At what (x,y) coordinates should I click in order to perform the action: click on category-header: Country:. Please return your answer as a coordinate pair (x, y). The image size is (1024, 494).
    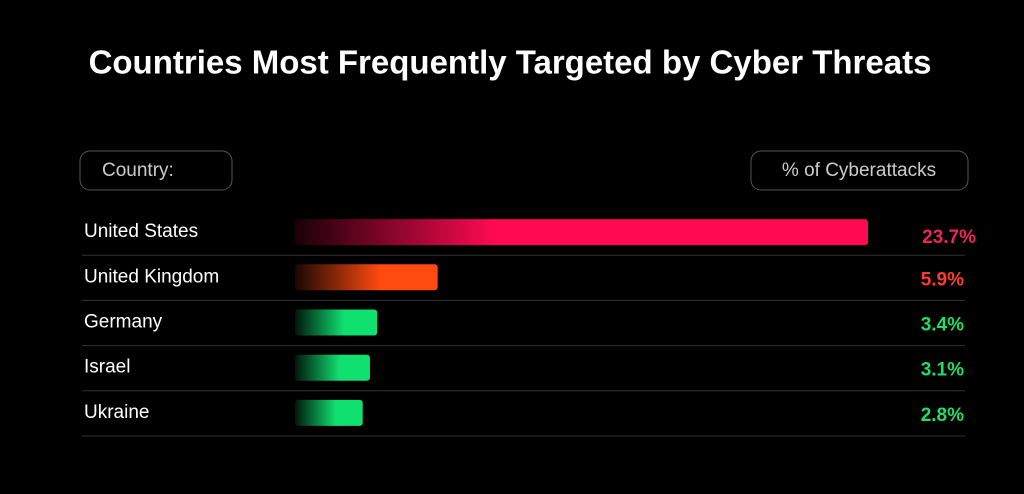
    Looking at the image, I should click on (138, 170).